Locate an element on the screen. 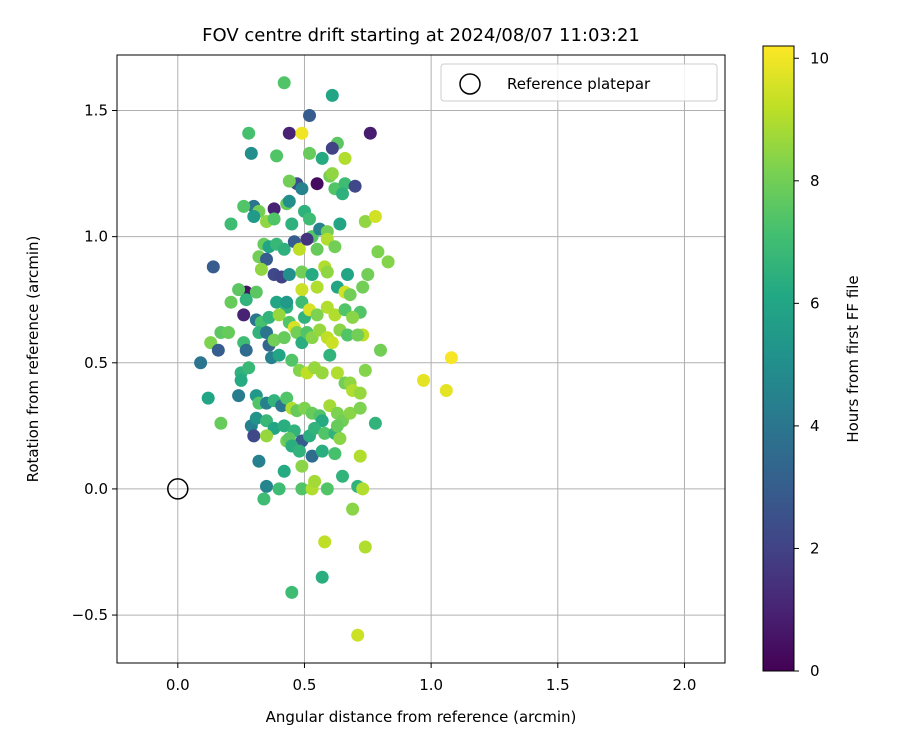 This screenshot has width=900, height=750. x-tick-label: 0.0 is located at coordinates (178, 685).